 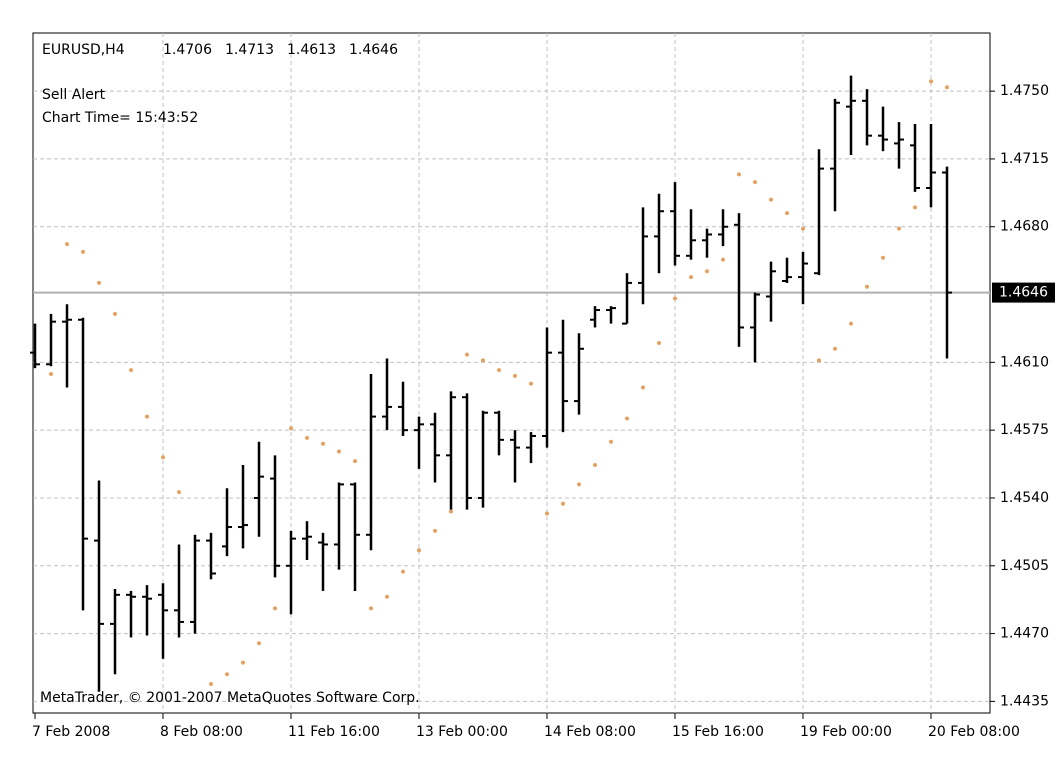 I want to click on y-tick-label: 1.4715, so click(x=1024, y=159).